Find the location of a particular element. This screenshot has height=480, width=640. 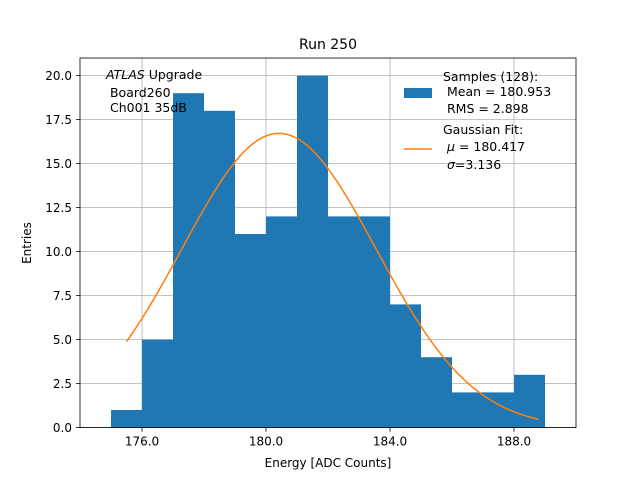

legend-sigma-symbol: σ is located at coordinates (451, 164).